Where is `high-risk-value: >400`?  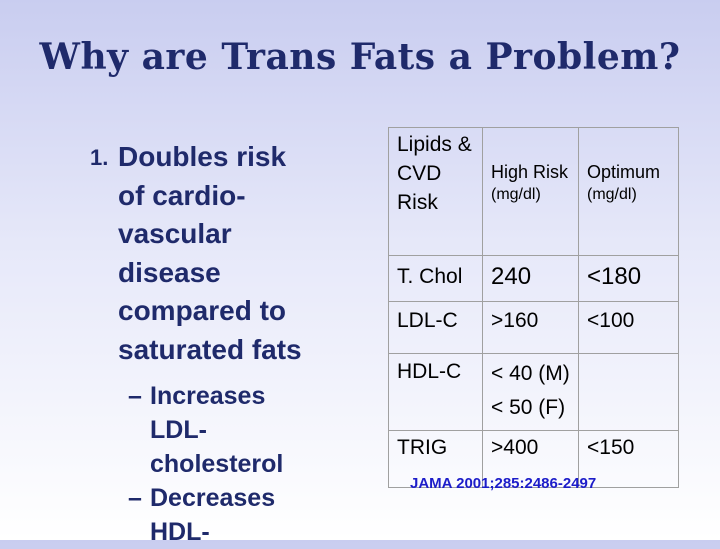 high-risk-value: >400 is located at coordinates (530, 459).